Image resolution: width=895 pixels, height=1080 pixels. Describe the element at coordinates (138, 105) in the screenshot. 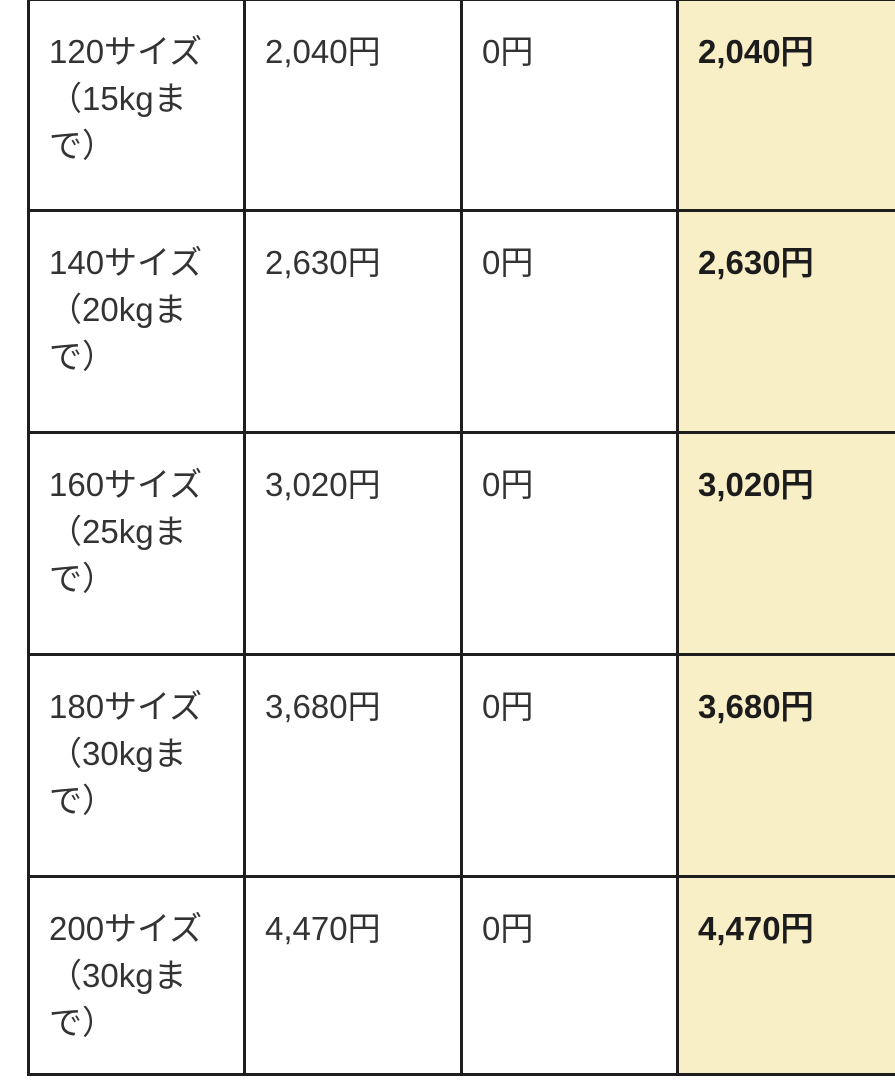

I see `size-cell: 120サイズ （15kgま で）` at that location.